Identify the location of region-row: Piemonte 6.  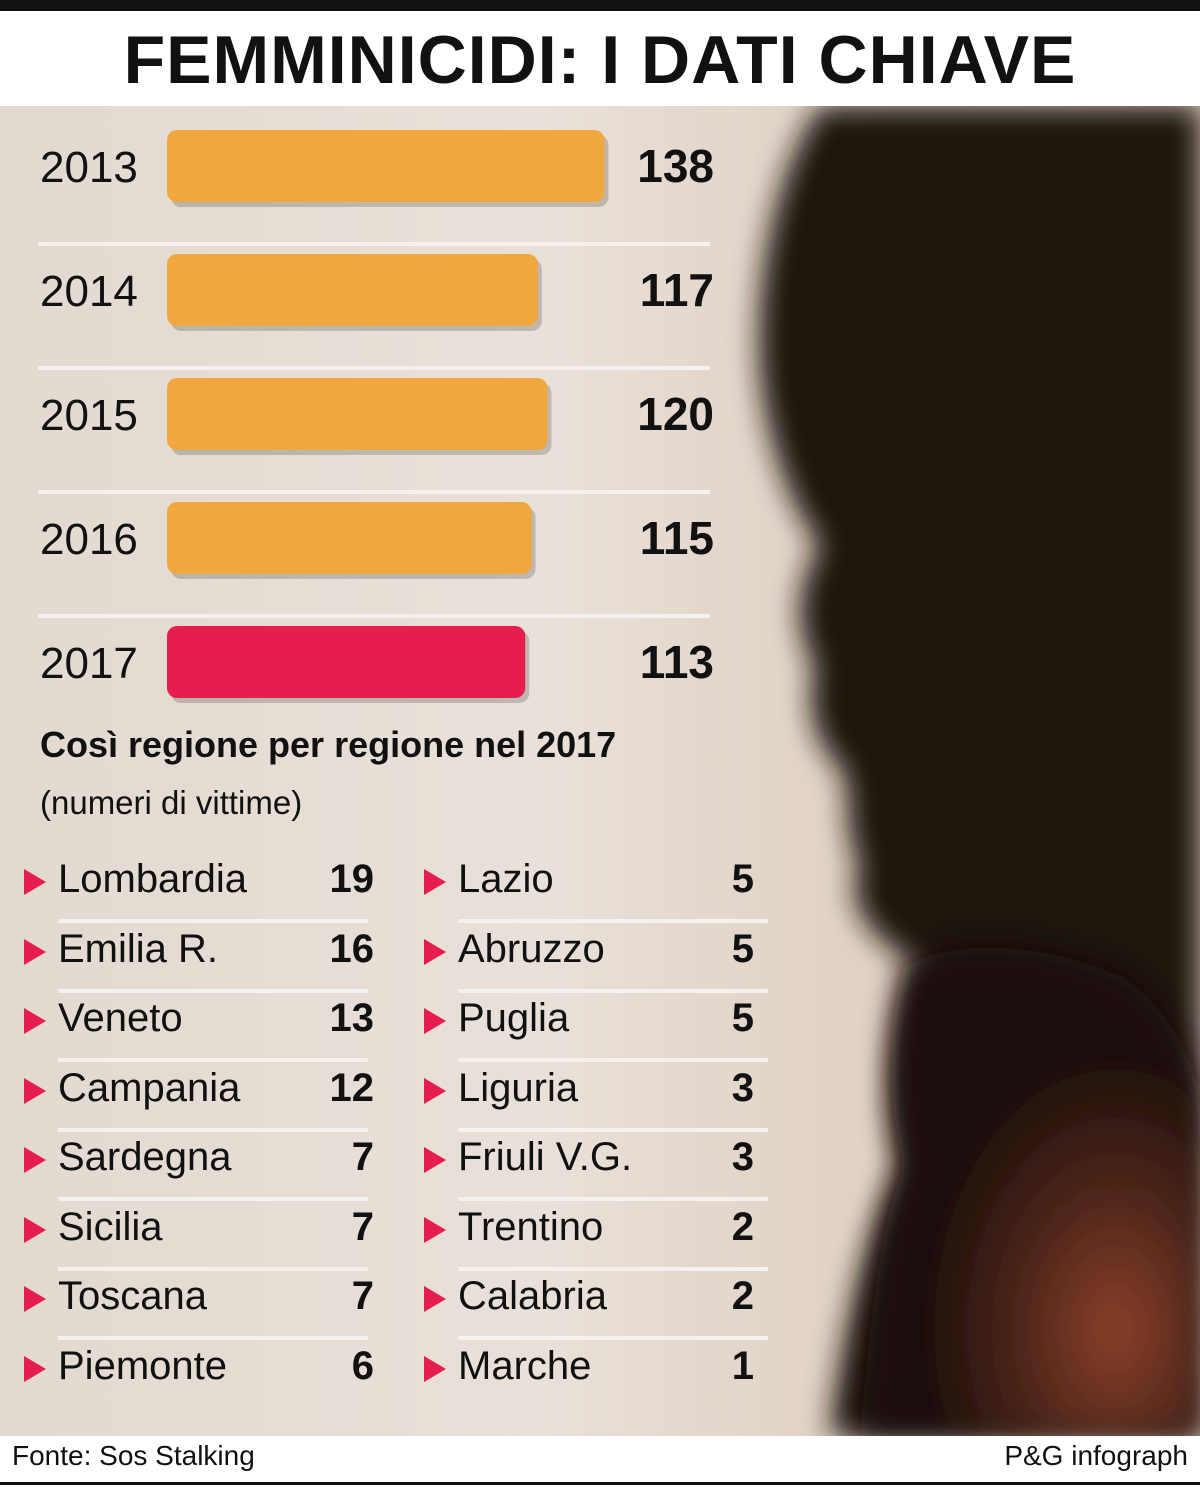
(199, 1368).